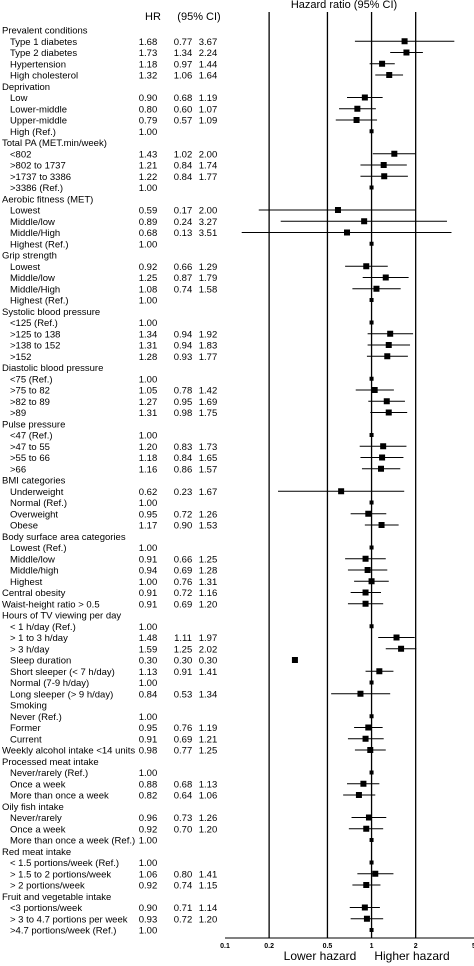 The height and width of the screenshot is (966, 474). What do you see at coordinates (208, 413) in the screenshot?
I see `ci-upper-value: 1.75` at bounding box center [208, 413].